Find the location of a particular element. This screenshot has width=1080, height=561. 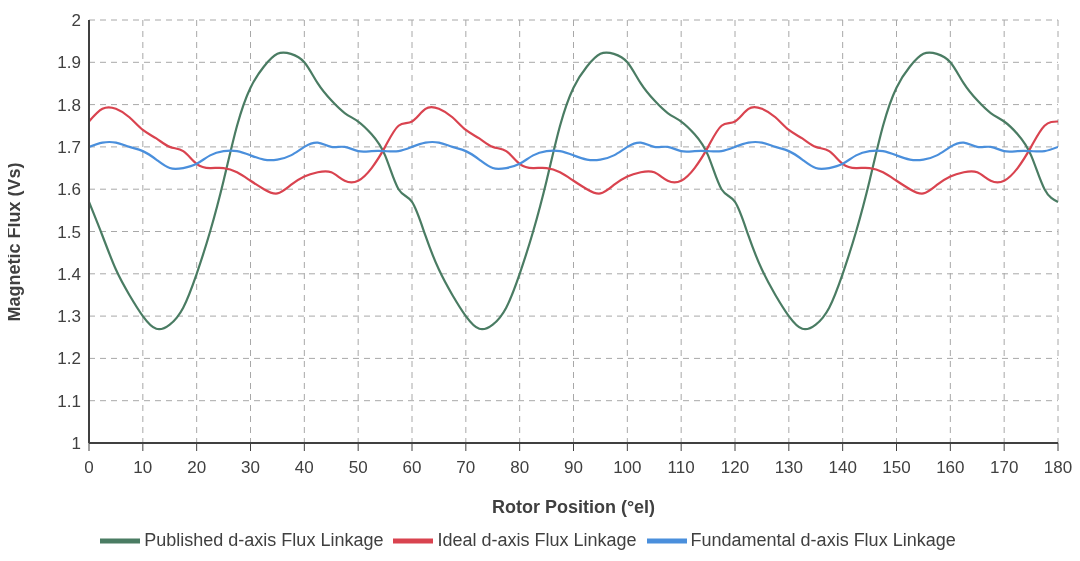

y-tick-label: 1.4 is located at coordinates (69, 274).